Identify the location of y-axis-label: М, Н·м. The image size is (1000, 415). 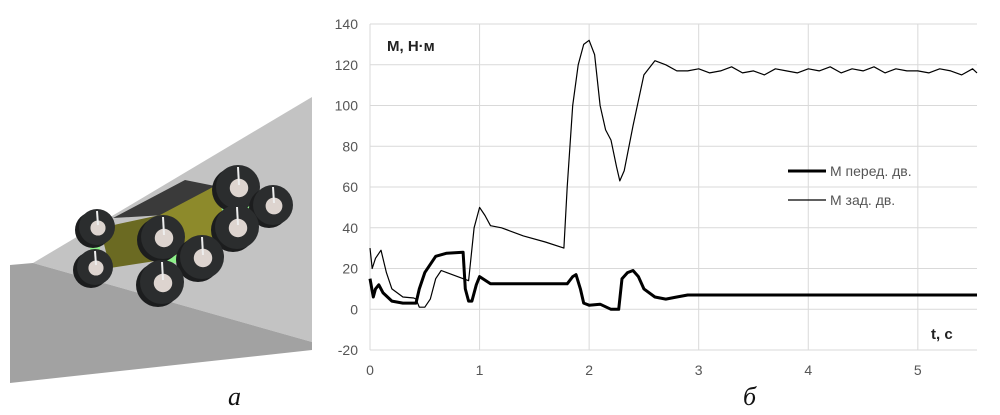
(411, 46).